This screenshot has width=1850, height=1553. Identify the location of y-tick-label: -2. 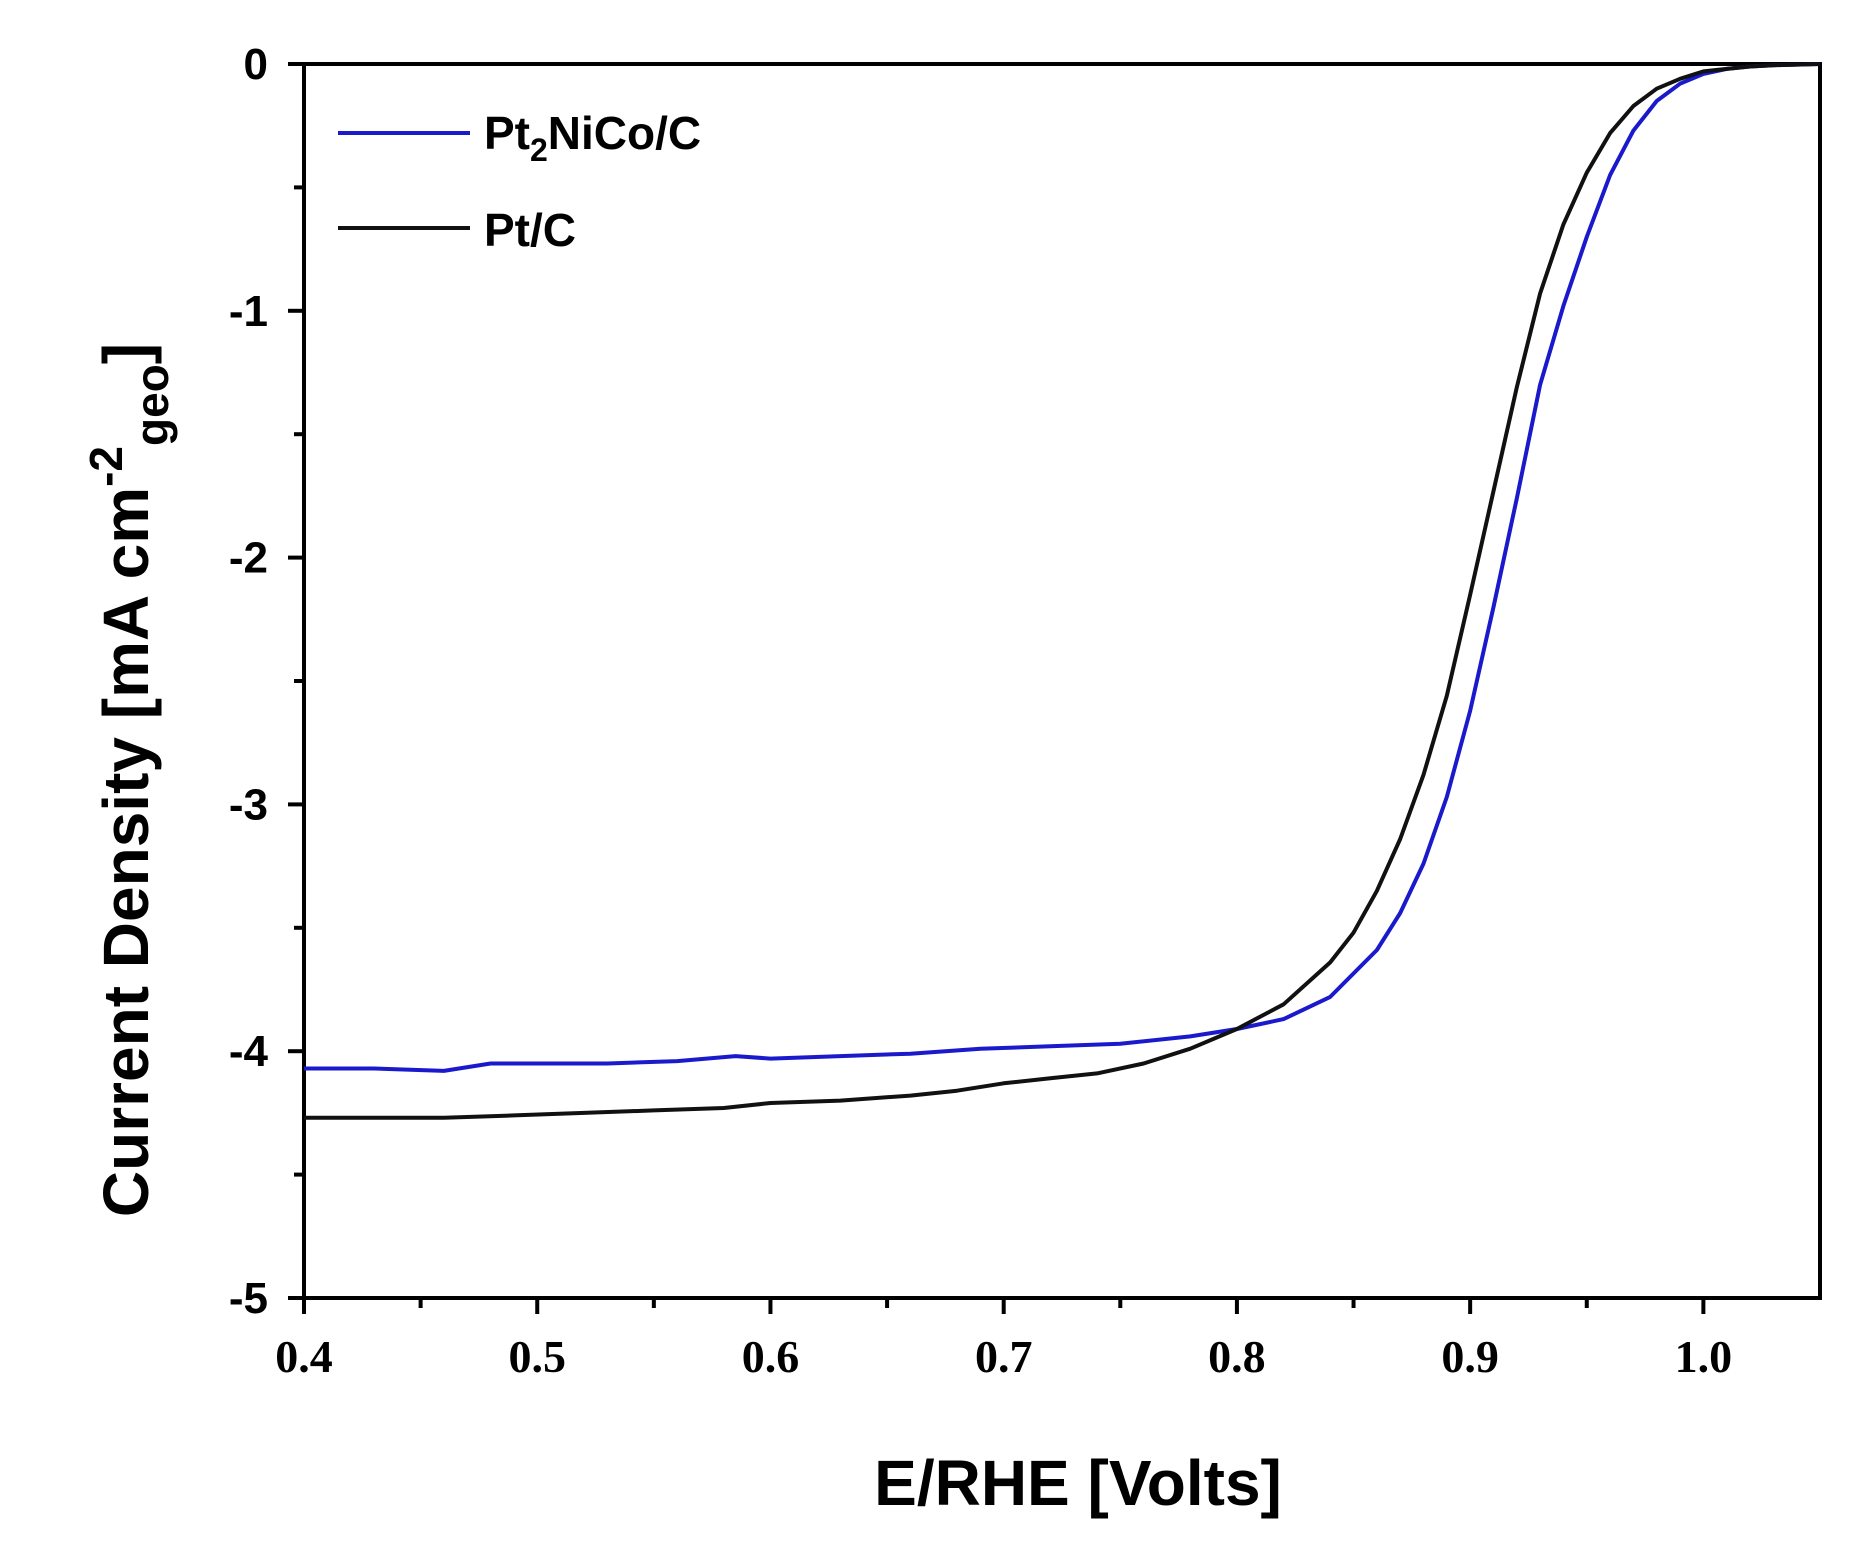
(248, 558).